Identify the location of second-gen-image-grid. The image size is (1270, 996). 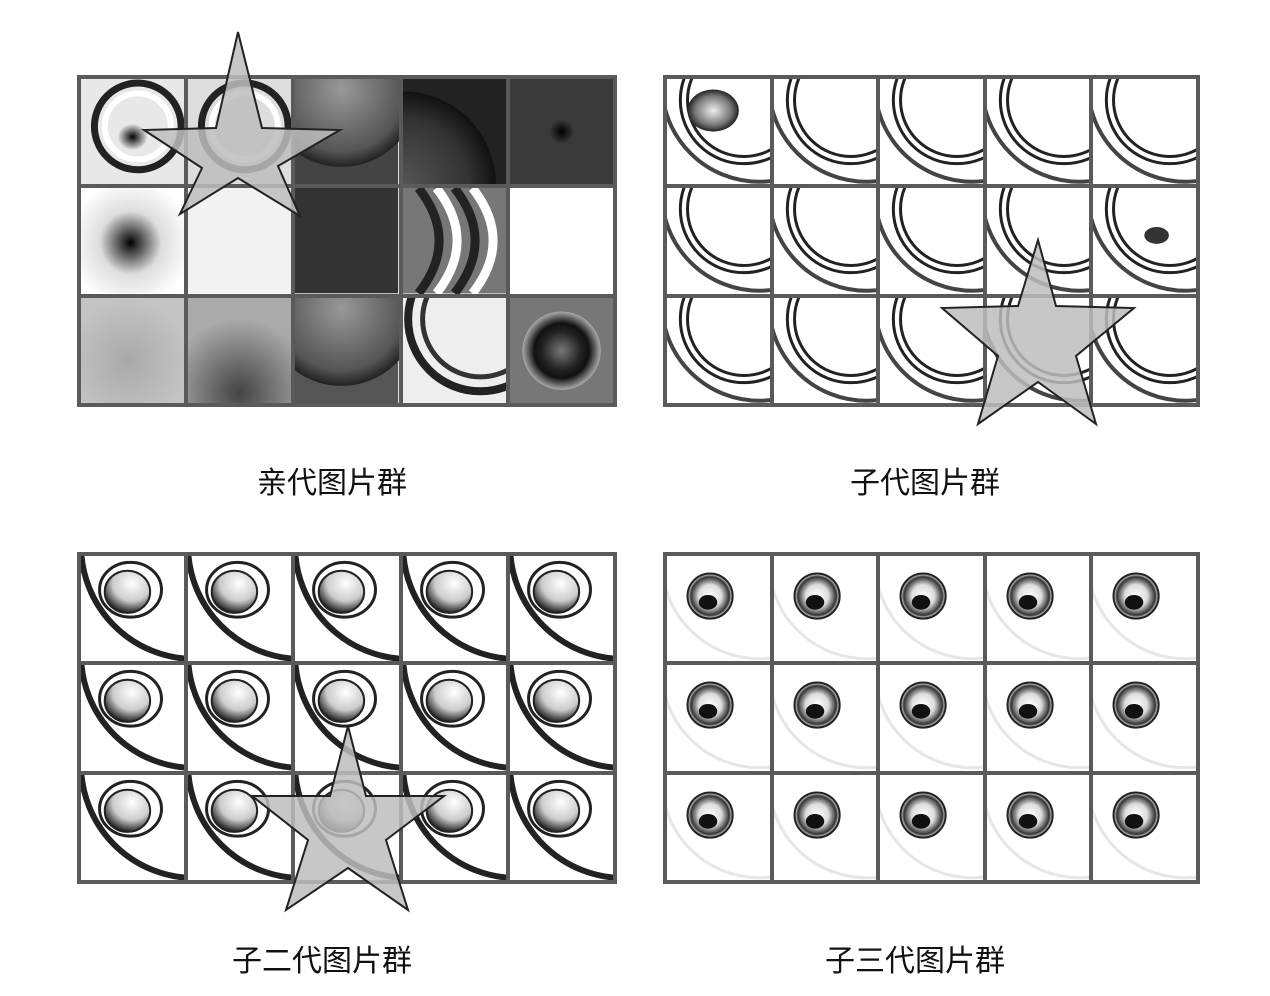
(347, 718).